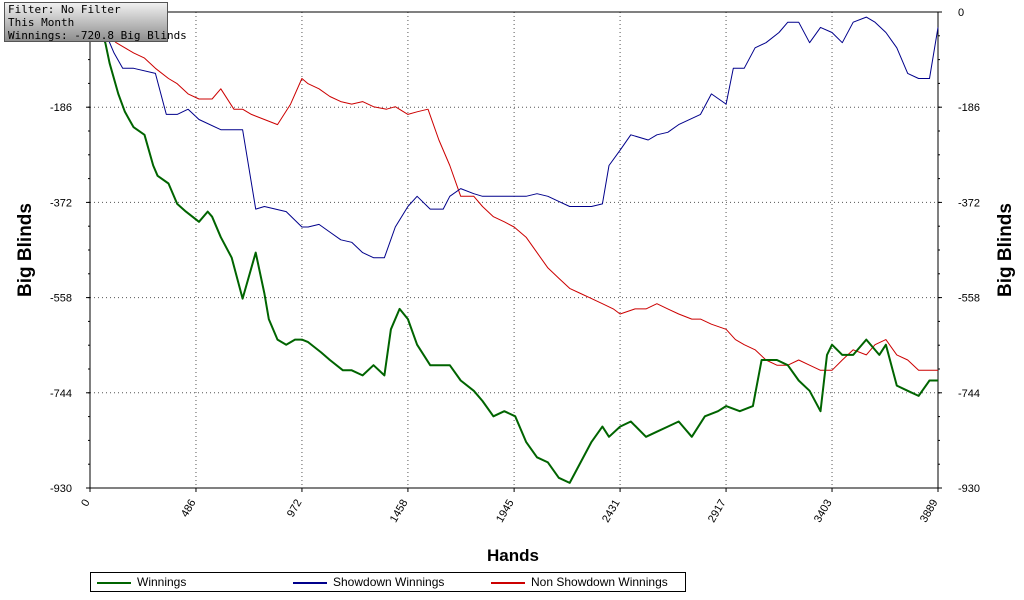 This screenshot has height=600, width=1024. Describe the element at coordinates (189, 509) in the screenshot. I see `x-tick-label: 486` at that location.